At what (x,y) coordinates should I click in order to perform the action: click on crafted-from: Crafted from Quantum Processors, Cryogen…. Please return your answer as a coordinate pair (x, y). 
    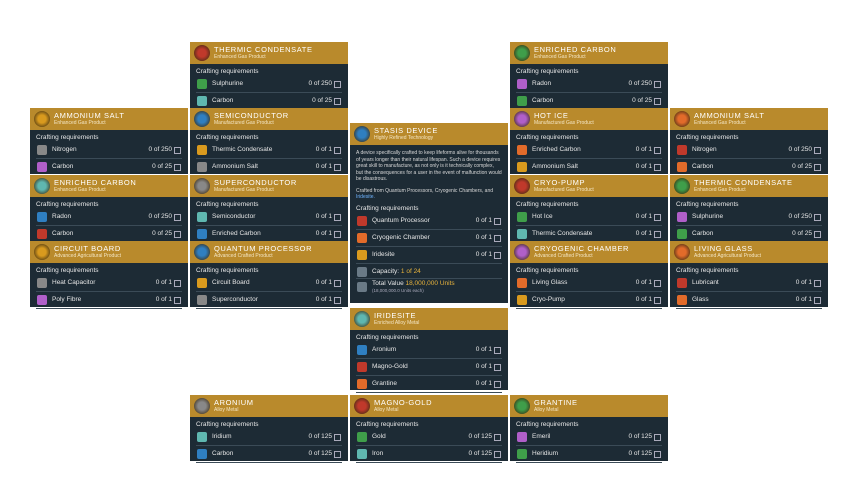
    Looking at the image, I should click on (429, 194).